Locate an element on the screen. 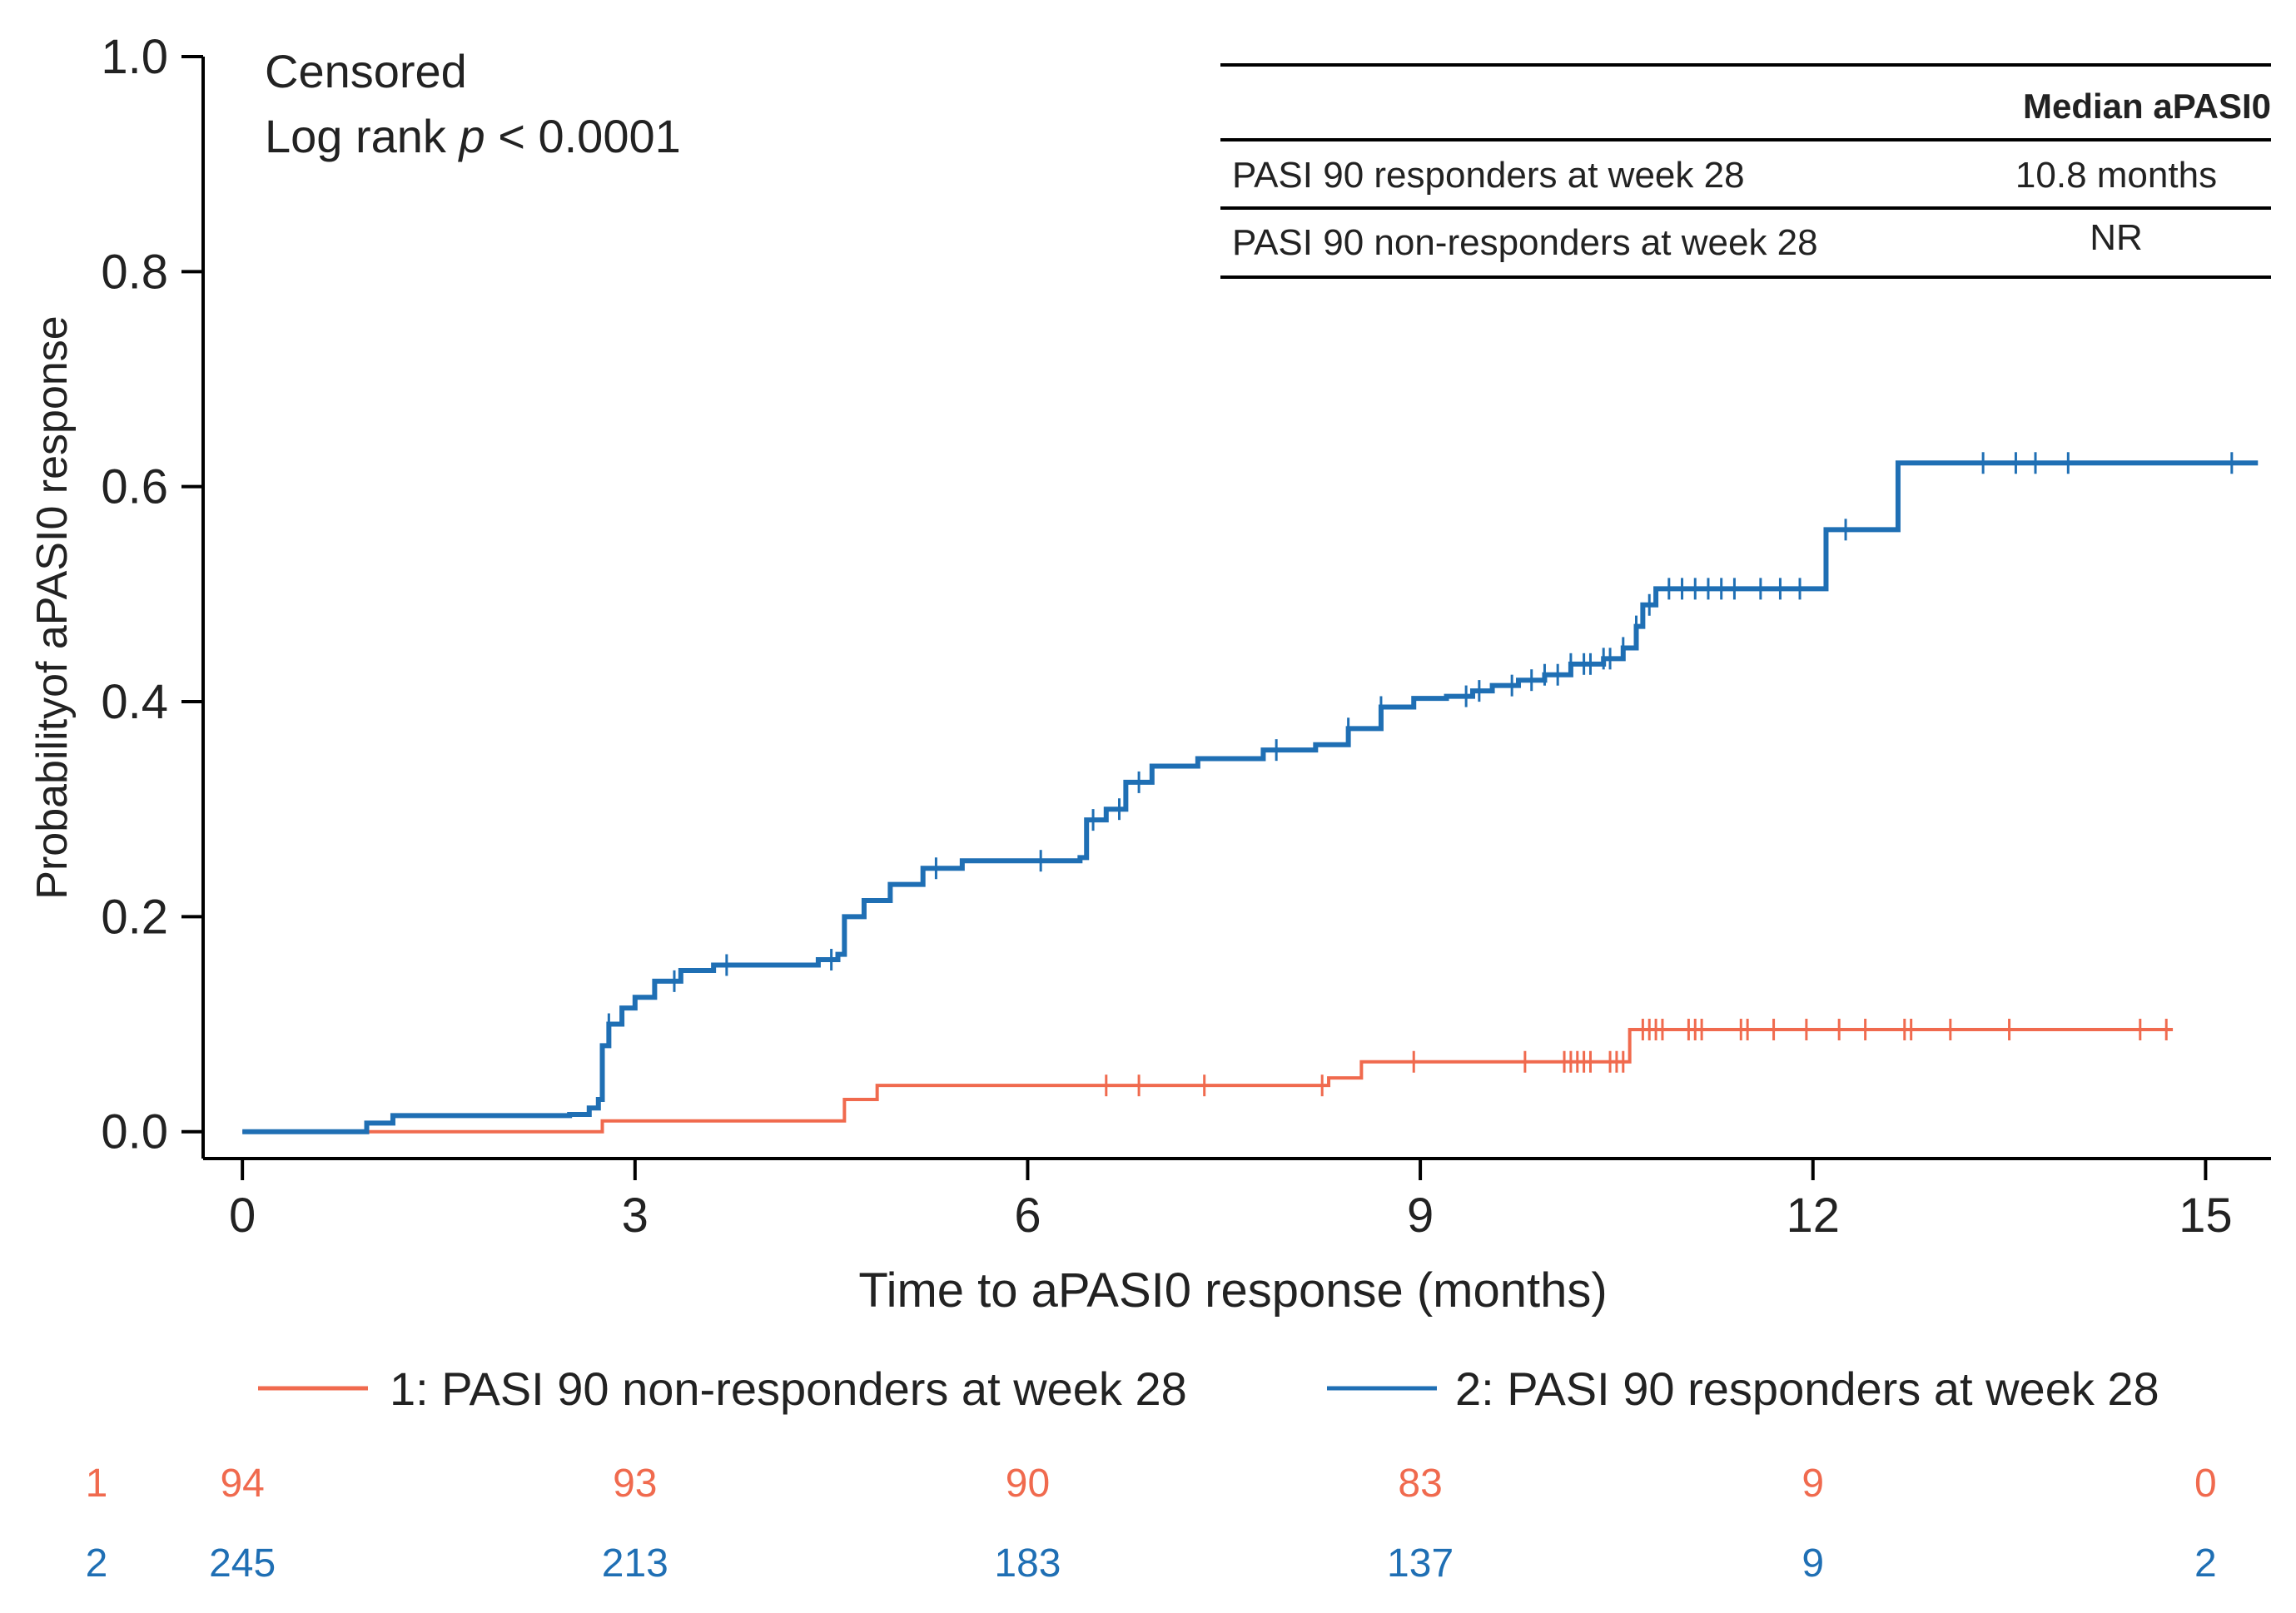 This screenshot has width=2296, height=1613. logrank-p: p is located at coordinates (472, 136).